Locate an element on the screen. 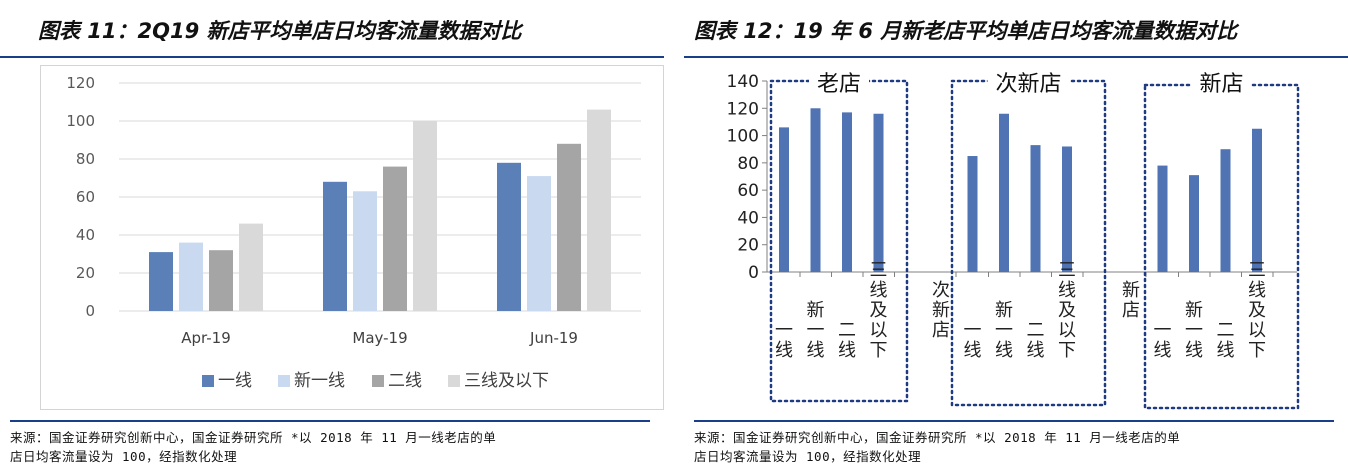  group-label: 新店 is located at coordinates (1221, 84).